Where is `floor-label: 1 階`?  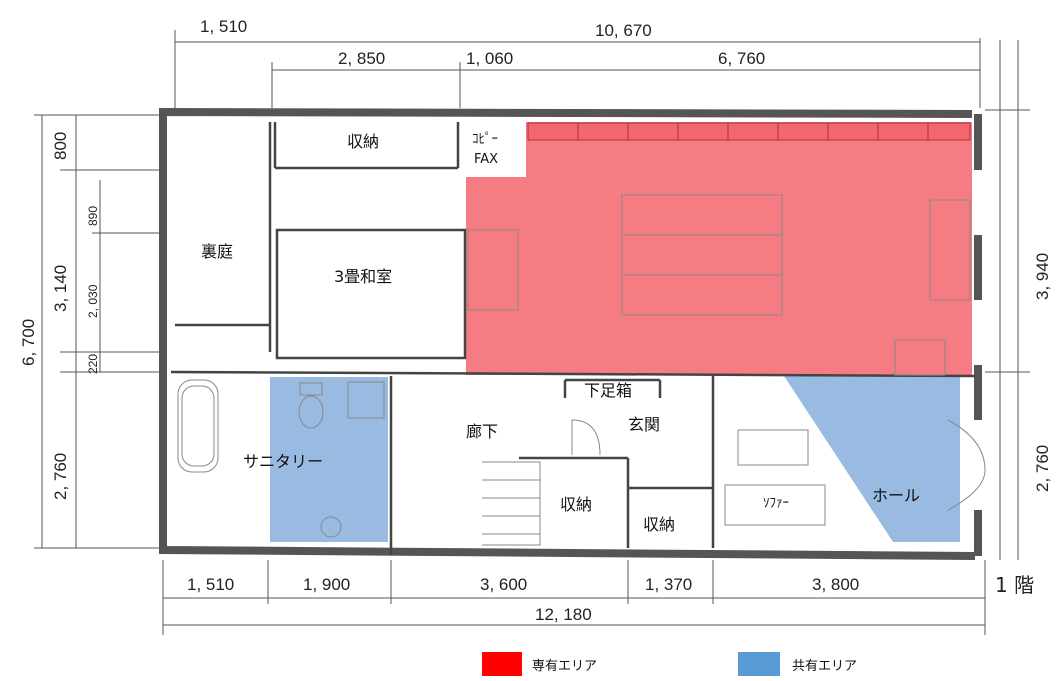
floor-label: 1 階 is located at coordinates (1014, 585).